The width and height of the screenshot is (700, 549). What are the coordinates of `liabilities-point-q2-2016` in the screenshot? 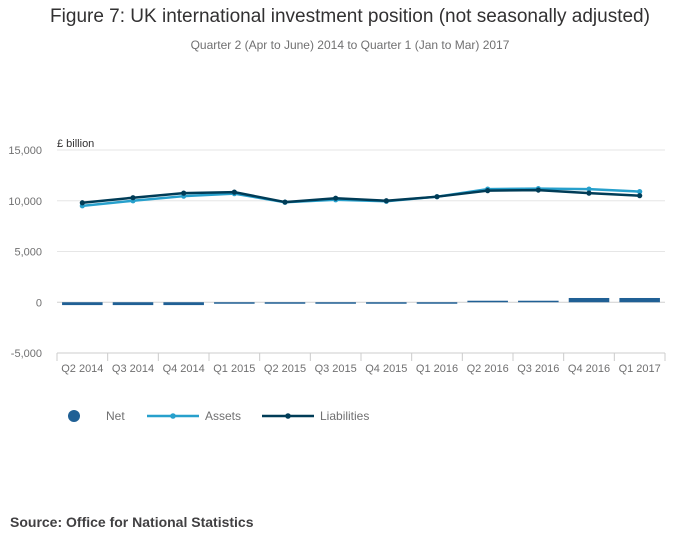 It's located at (488, 191).